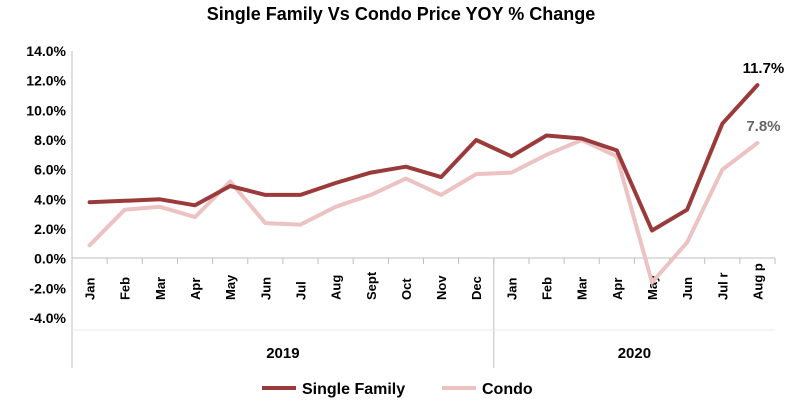 The height and width of the screenshot is (402, 802). What do you see at coordinates (46, 81) in the screenshot?
I see `y-tick-label: 12.0%` at bounding box center [46, 81].